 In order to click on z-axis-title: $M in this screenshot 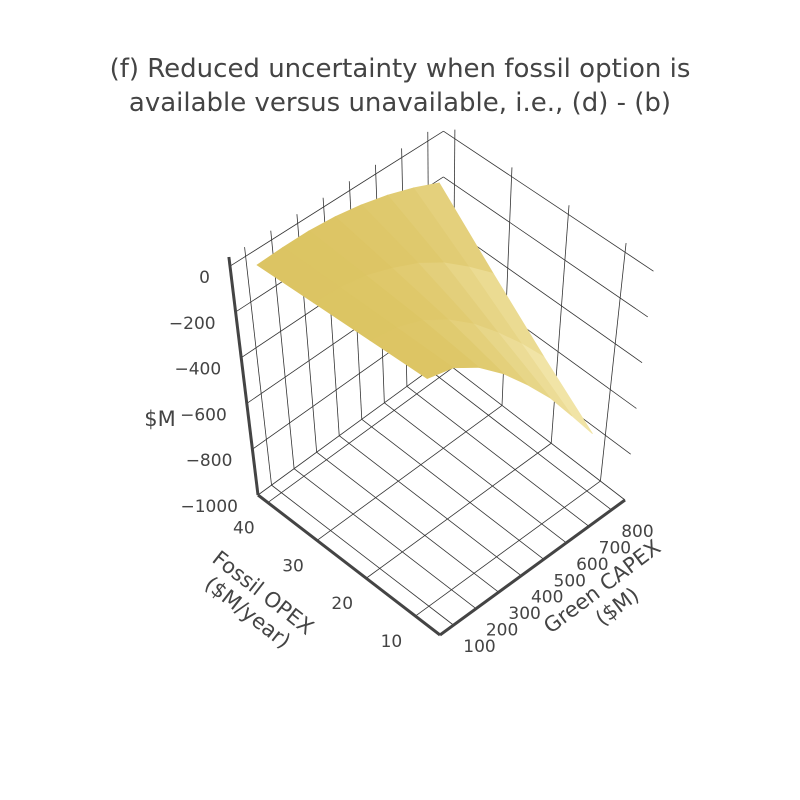, I will do `click(160, 419)`.